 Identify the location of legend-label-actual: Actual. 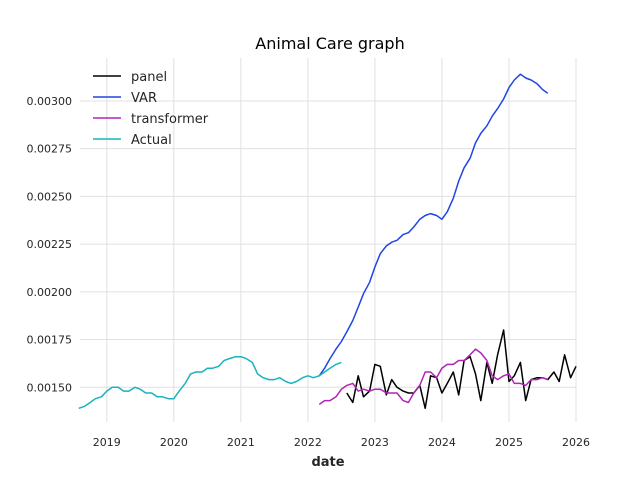
(151, 140).